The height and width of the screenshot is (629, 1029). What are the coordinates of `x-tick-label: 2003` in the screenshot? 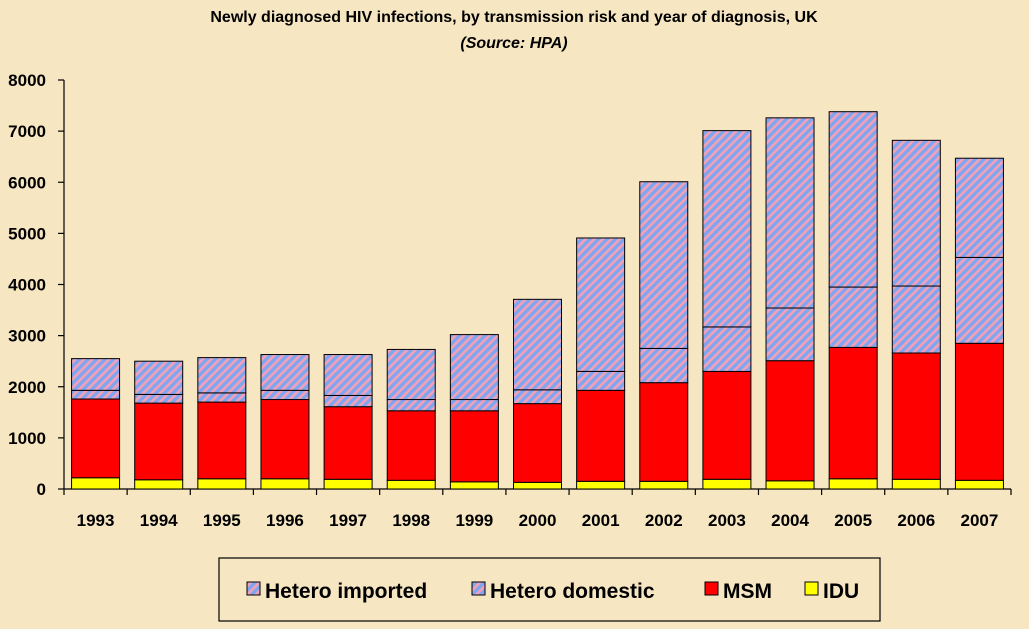 It's located at (727, 520).